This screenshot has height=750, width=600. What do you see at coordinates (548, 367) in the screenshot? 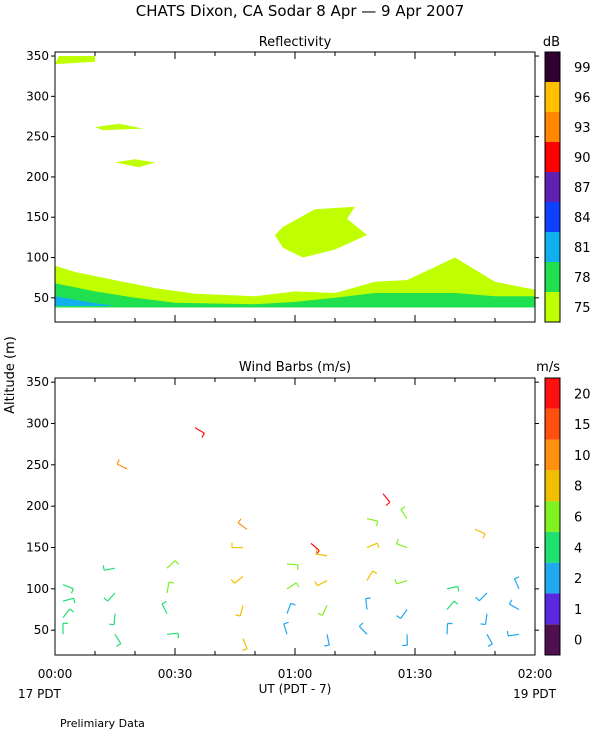
I see `wind-colorbar-unit: m/s` at bounding box center [548, 367].